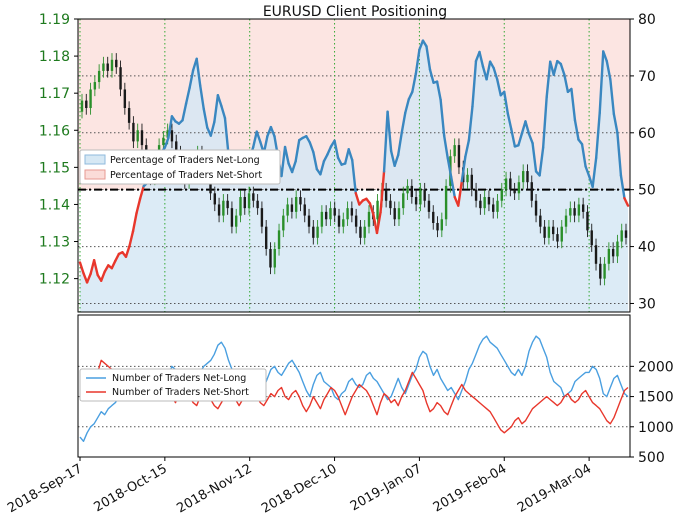  What do you see at coordinates (54, 94) in the screenshot?
I see `price-tick-label: 1.17` at bounding box center [54, 94].